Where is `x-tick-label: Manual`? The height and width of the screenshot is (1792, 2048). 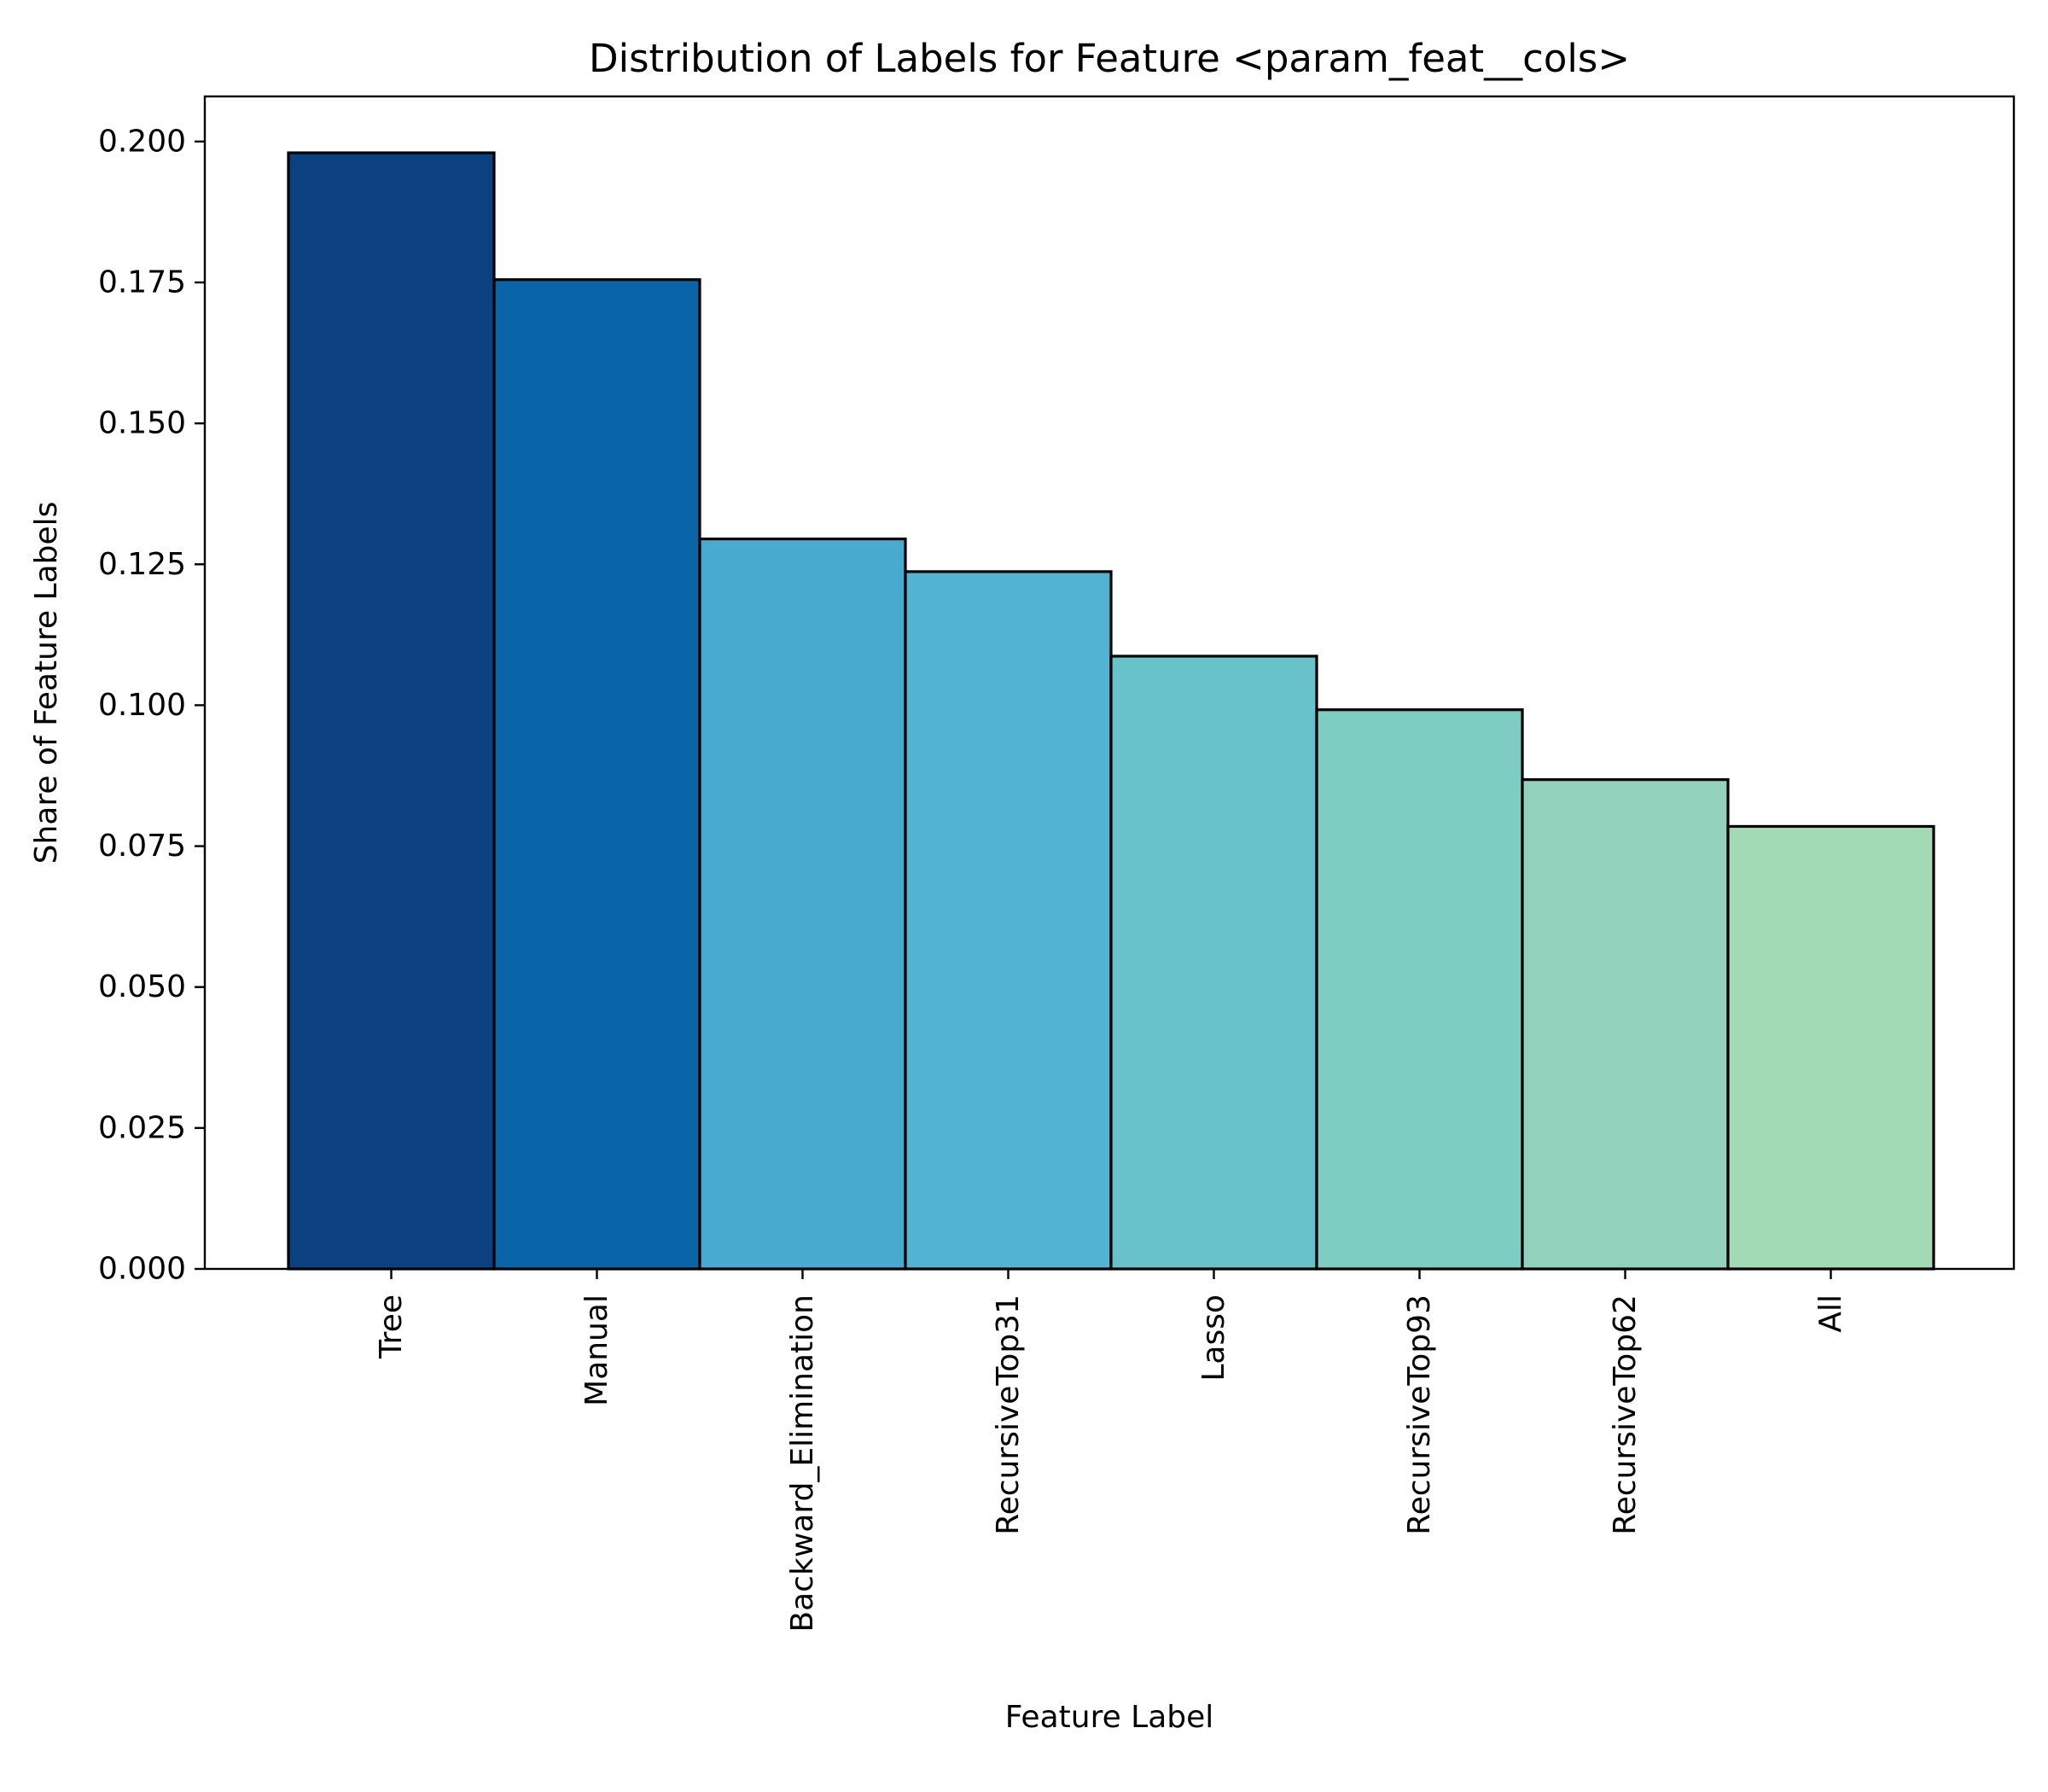 x-tick-label: Manual is located at coordinates (596, 1350).